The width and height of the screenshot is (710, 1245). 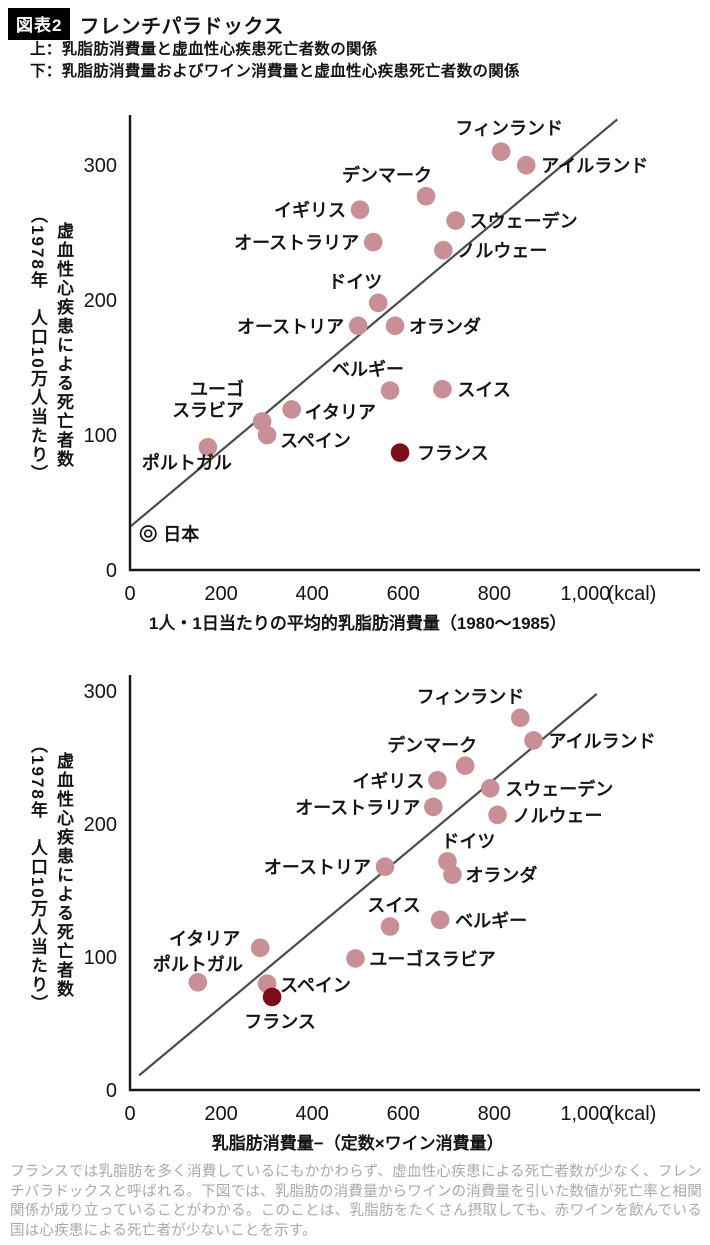 What do you see at coordinates (50, 345) in the screenshot?
I see `y-axis-title-top: 虚血性心疾患による死亡者数 （1978年 人口10万人当たり）` at bounding box center [50, 345].